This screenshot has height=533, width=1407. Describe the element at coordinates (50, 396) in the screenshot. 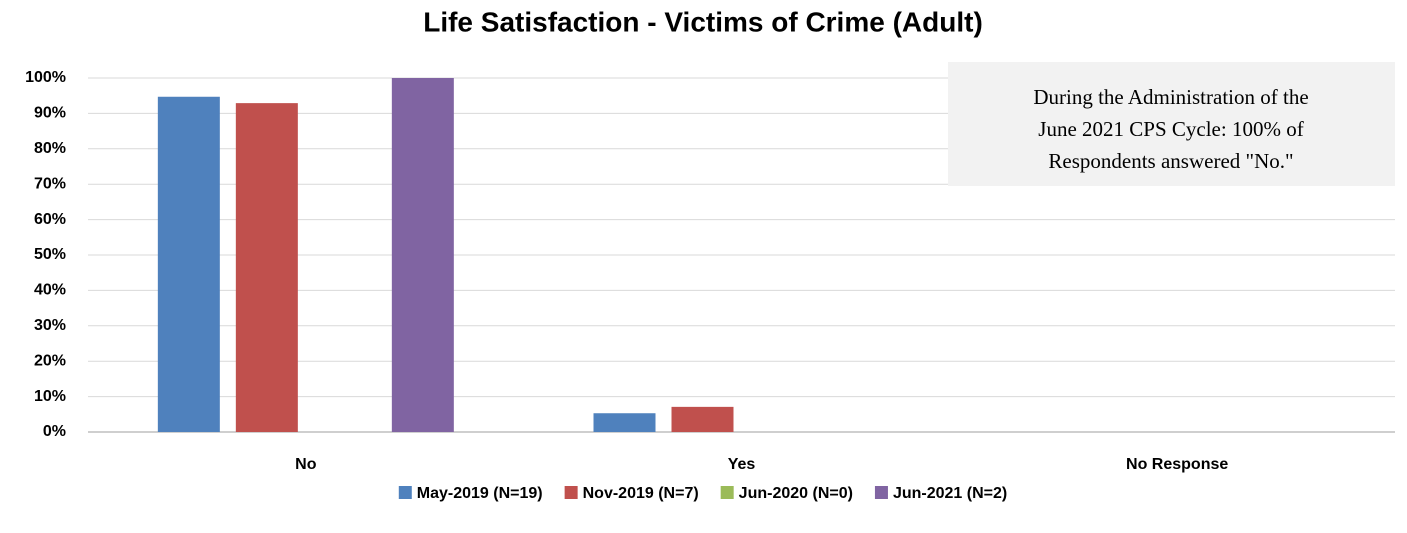

I see `y-tick-label: 10%` at that location.